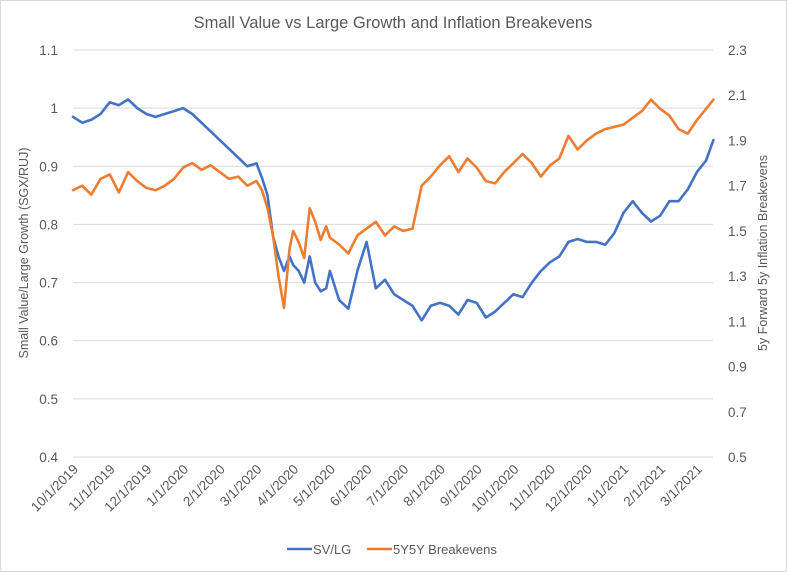 The height and width of the screenshot is (572, 787). What do you see at coordinates (737, 140) in the screenshot?
I see `y2-tick-label: 1.9` at bounding box center [737, 140].